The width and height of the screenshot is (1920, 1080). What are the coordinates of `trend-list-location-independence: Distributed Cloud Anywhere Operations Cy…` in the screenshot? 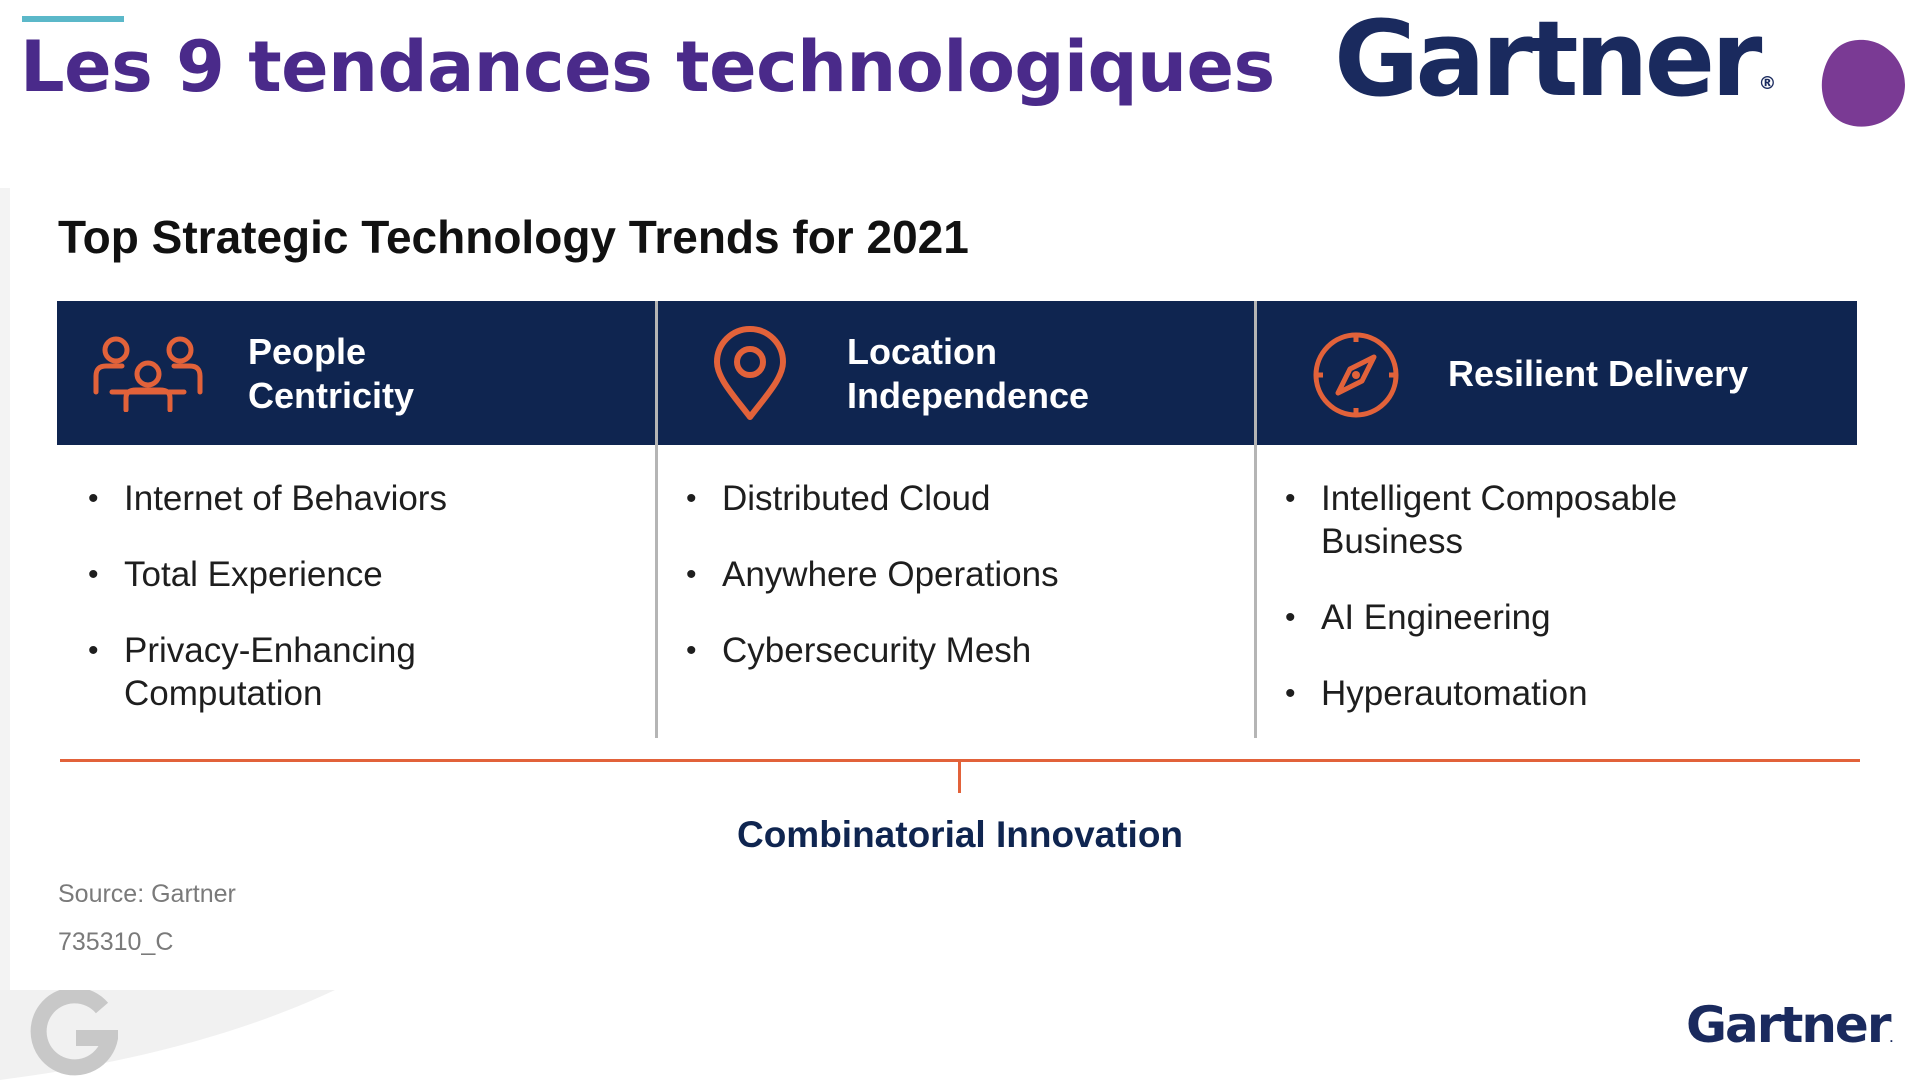 It's located at (956, 591).